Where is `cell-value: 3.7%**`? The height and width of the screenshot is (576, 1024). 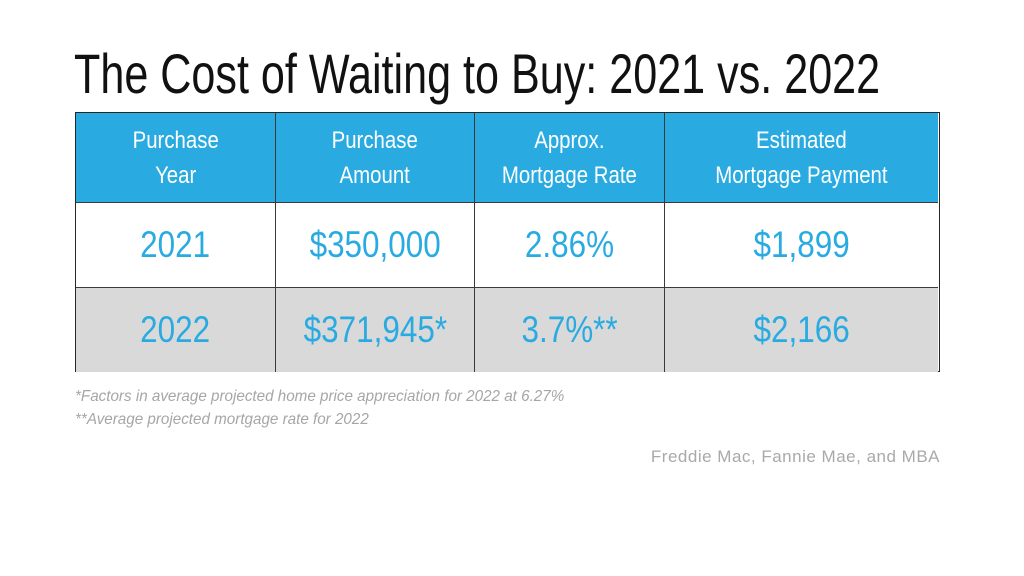
cell-value: 3.7%** is located at coordinates (569, 329).